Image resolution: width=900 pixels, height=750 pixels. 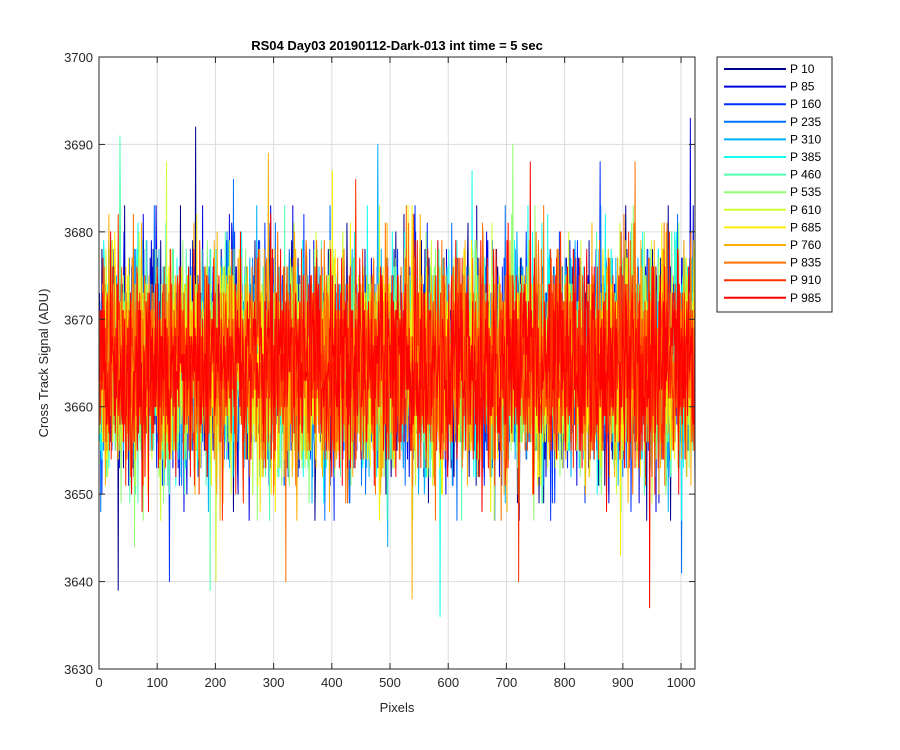 I want to click on y-tick-label: 3630, so click(x=78, y=669).